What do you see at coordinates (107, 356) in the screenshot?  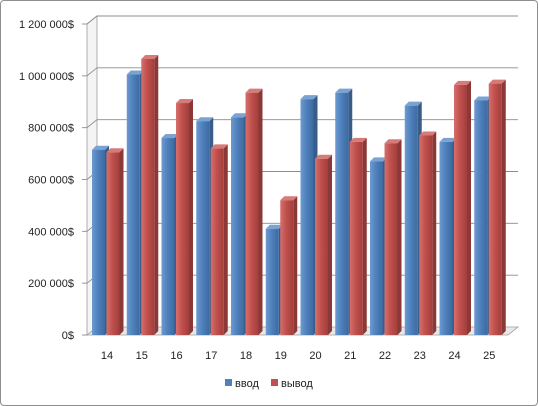 I see `x-tick-label: 14` at bounding box center [107, 356].